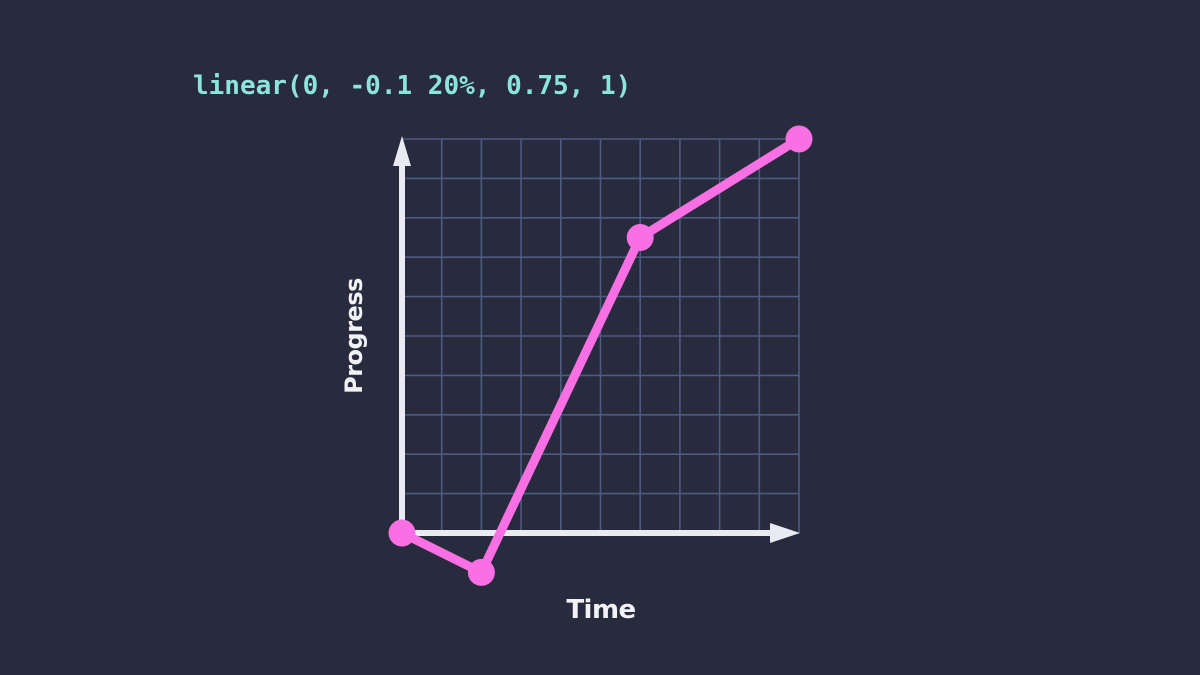 This screenshot has width=1200, height=675. What do you see at coordinates (402, 151) in the screenshot?
I see `y-axis-arrowhead` at bounding box center [402, 151].